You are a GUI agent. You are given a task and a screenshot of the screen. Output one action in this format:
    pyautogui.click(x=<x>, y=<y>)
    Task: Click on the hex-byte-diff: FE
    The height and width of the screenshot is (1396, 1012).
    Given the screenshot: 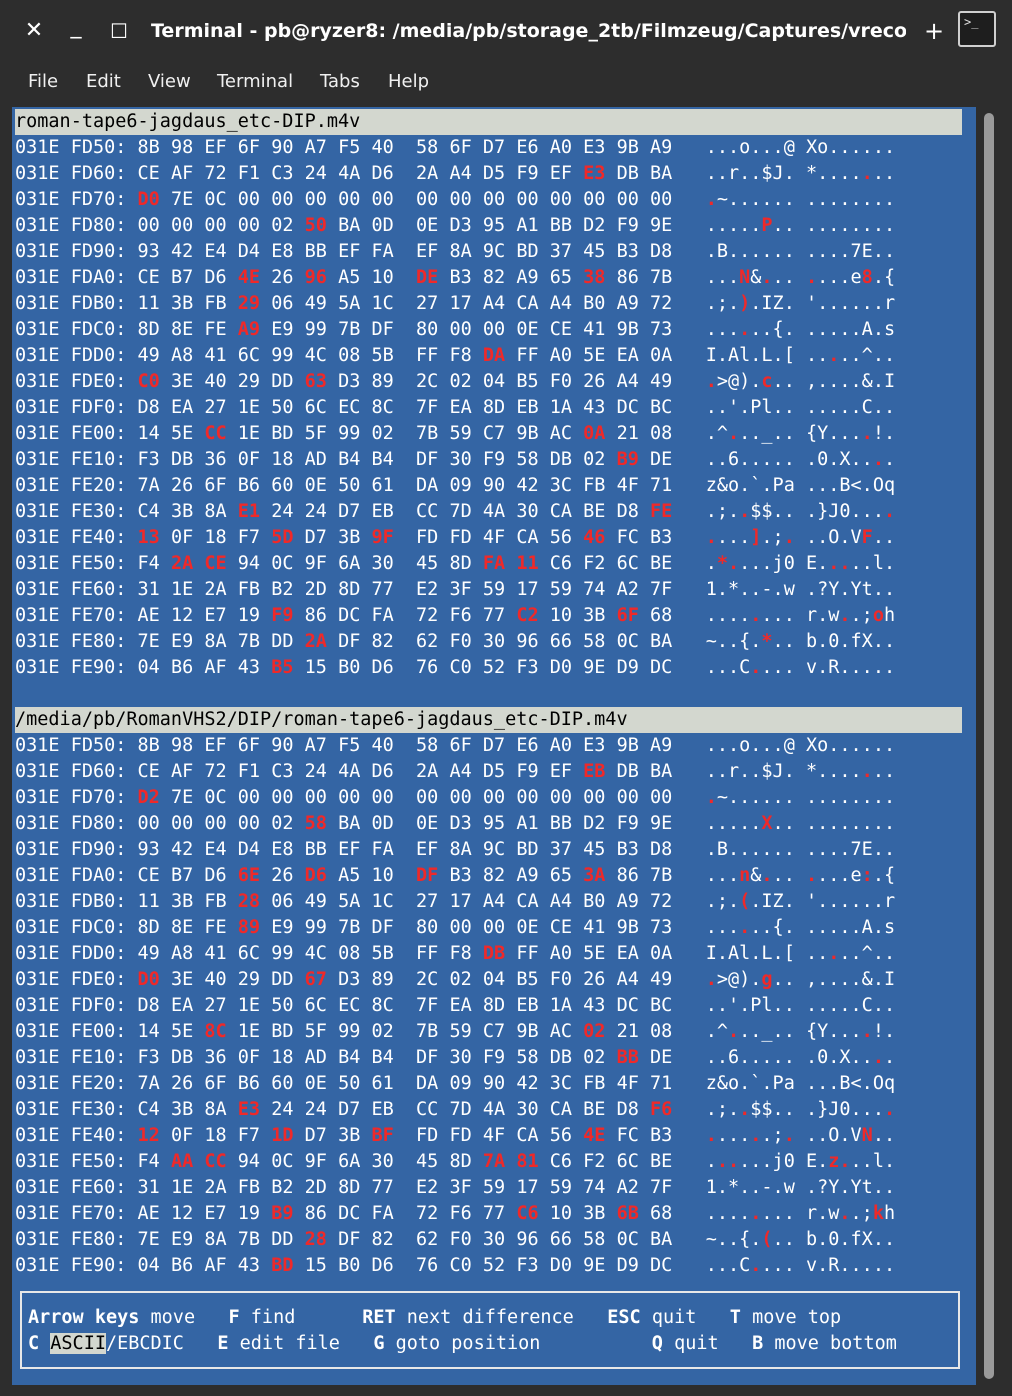 What is the action you would take?
    pyautogui.click(x=661, y=511)
    